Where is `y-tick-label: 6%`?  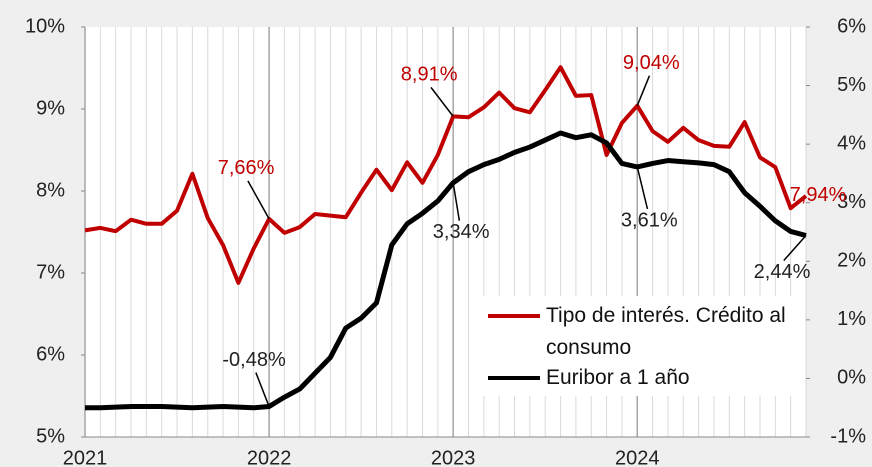 y-tick-label: 6% is located at coordinates (50, 354).